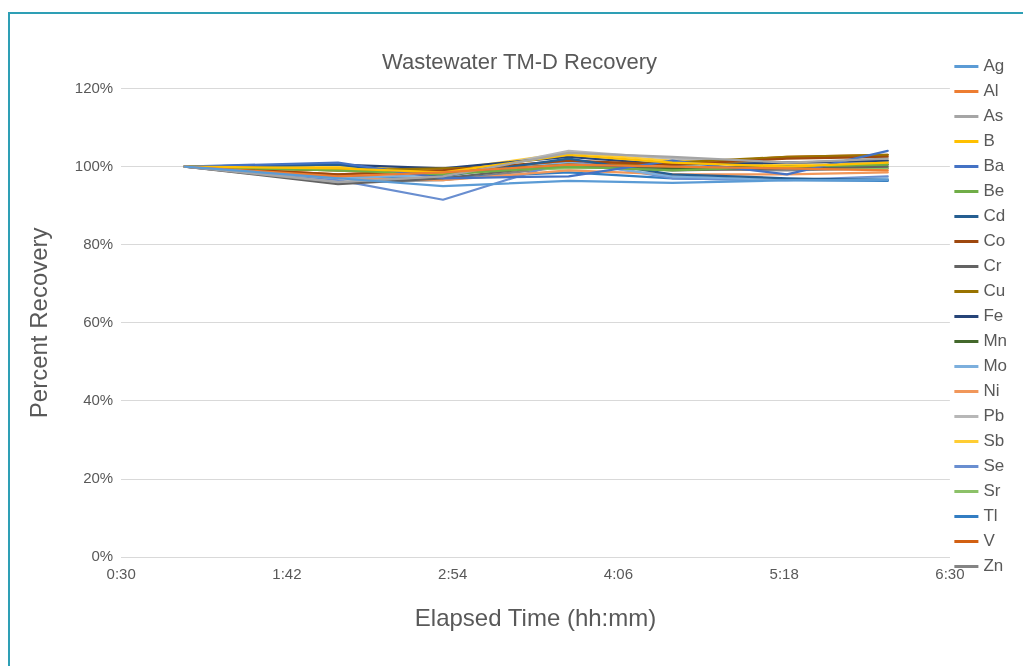 The height and width of the screenshot is (666, 1023). I want to click on y-tick-label: 60%, so click(98, 321).